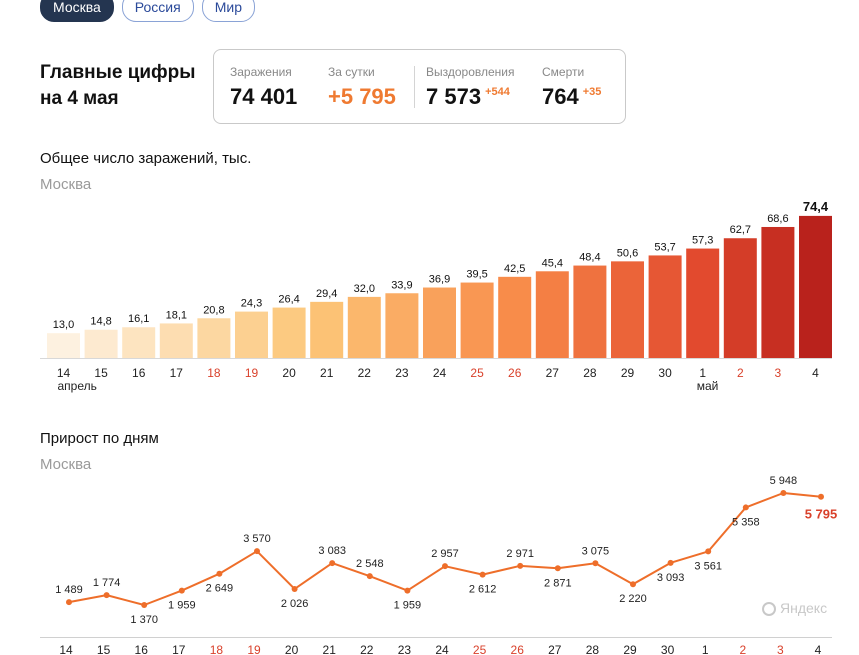 The width and height of the screenshot is (859, 655). Describe the element at coordinates (261, 72) in the screenshot. I see `stat-infections-label: Заражения` at that location.